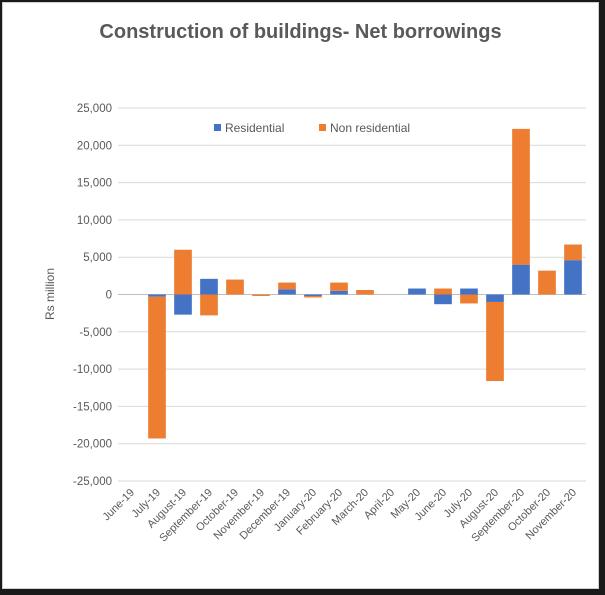  Describe the element at coordinates (109, 296) in the screenshot. I see `y-tick-label: 0` at that location.